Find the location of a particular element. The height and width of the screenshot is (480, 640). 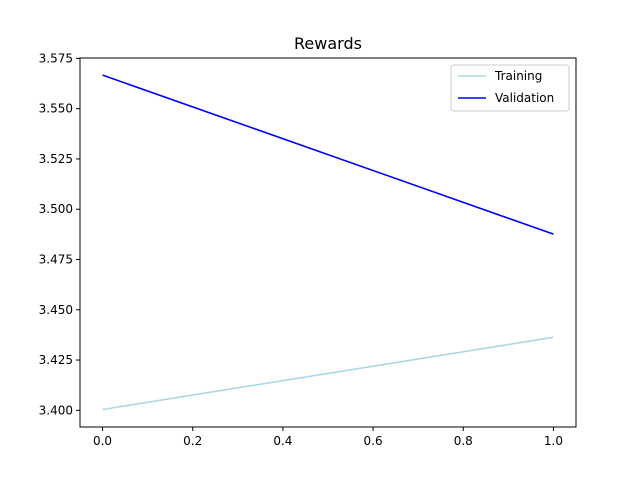

legend-label-training: Training is located at coordinates (518, 76).